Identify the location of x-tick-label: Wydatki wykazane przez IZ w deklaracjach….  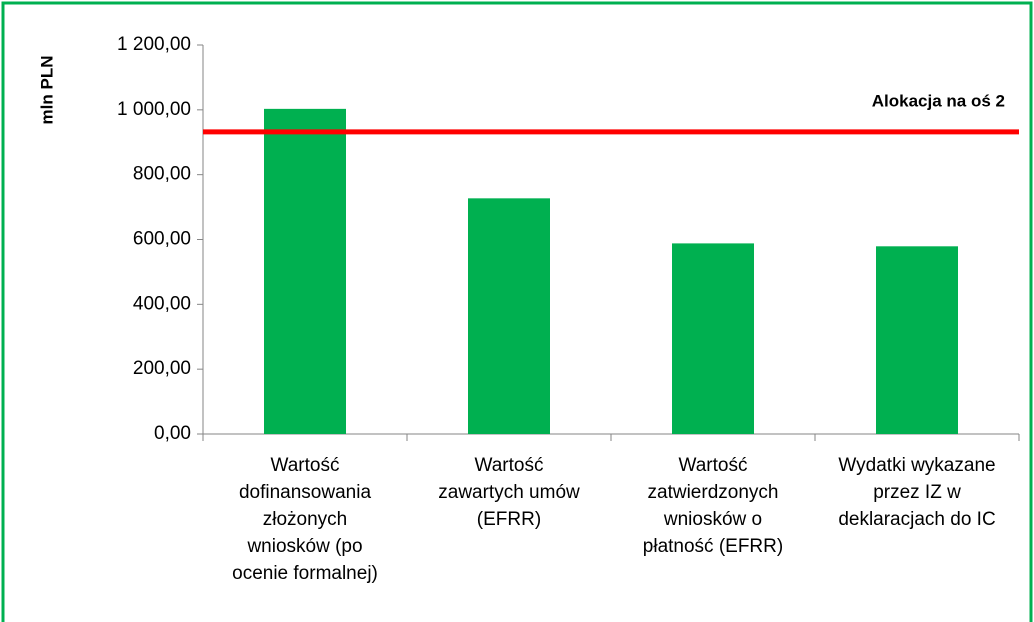
(917, 492).